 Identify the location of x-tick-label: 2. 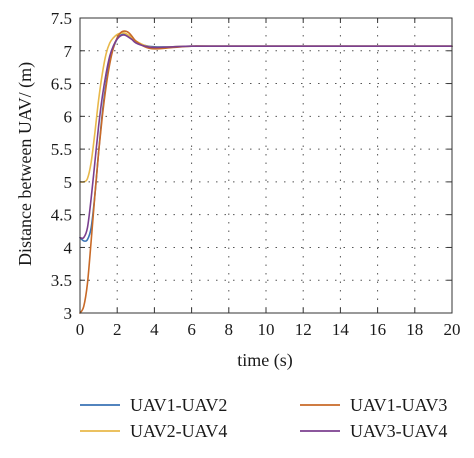
(117, 329).